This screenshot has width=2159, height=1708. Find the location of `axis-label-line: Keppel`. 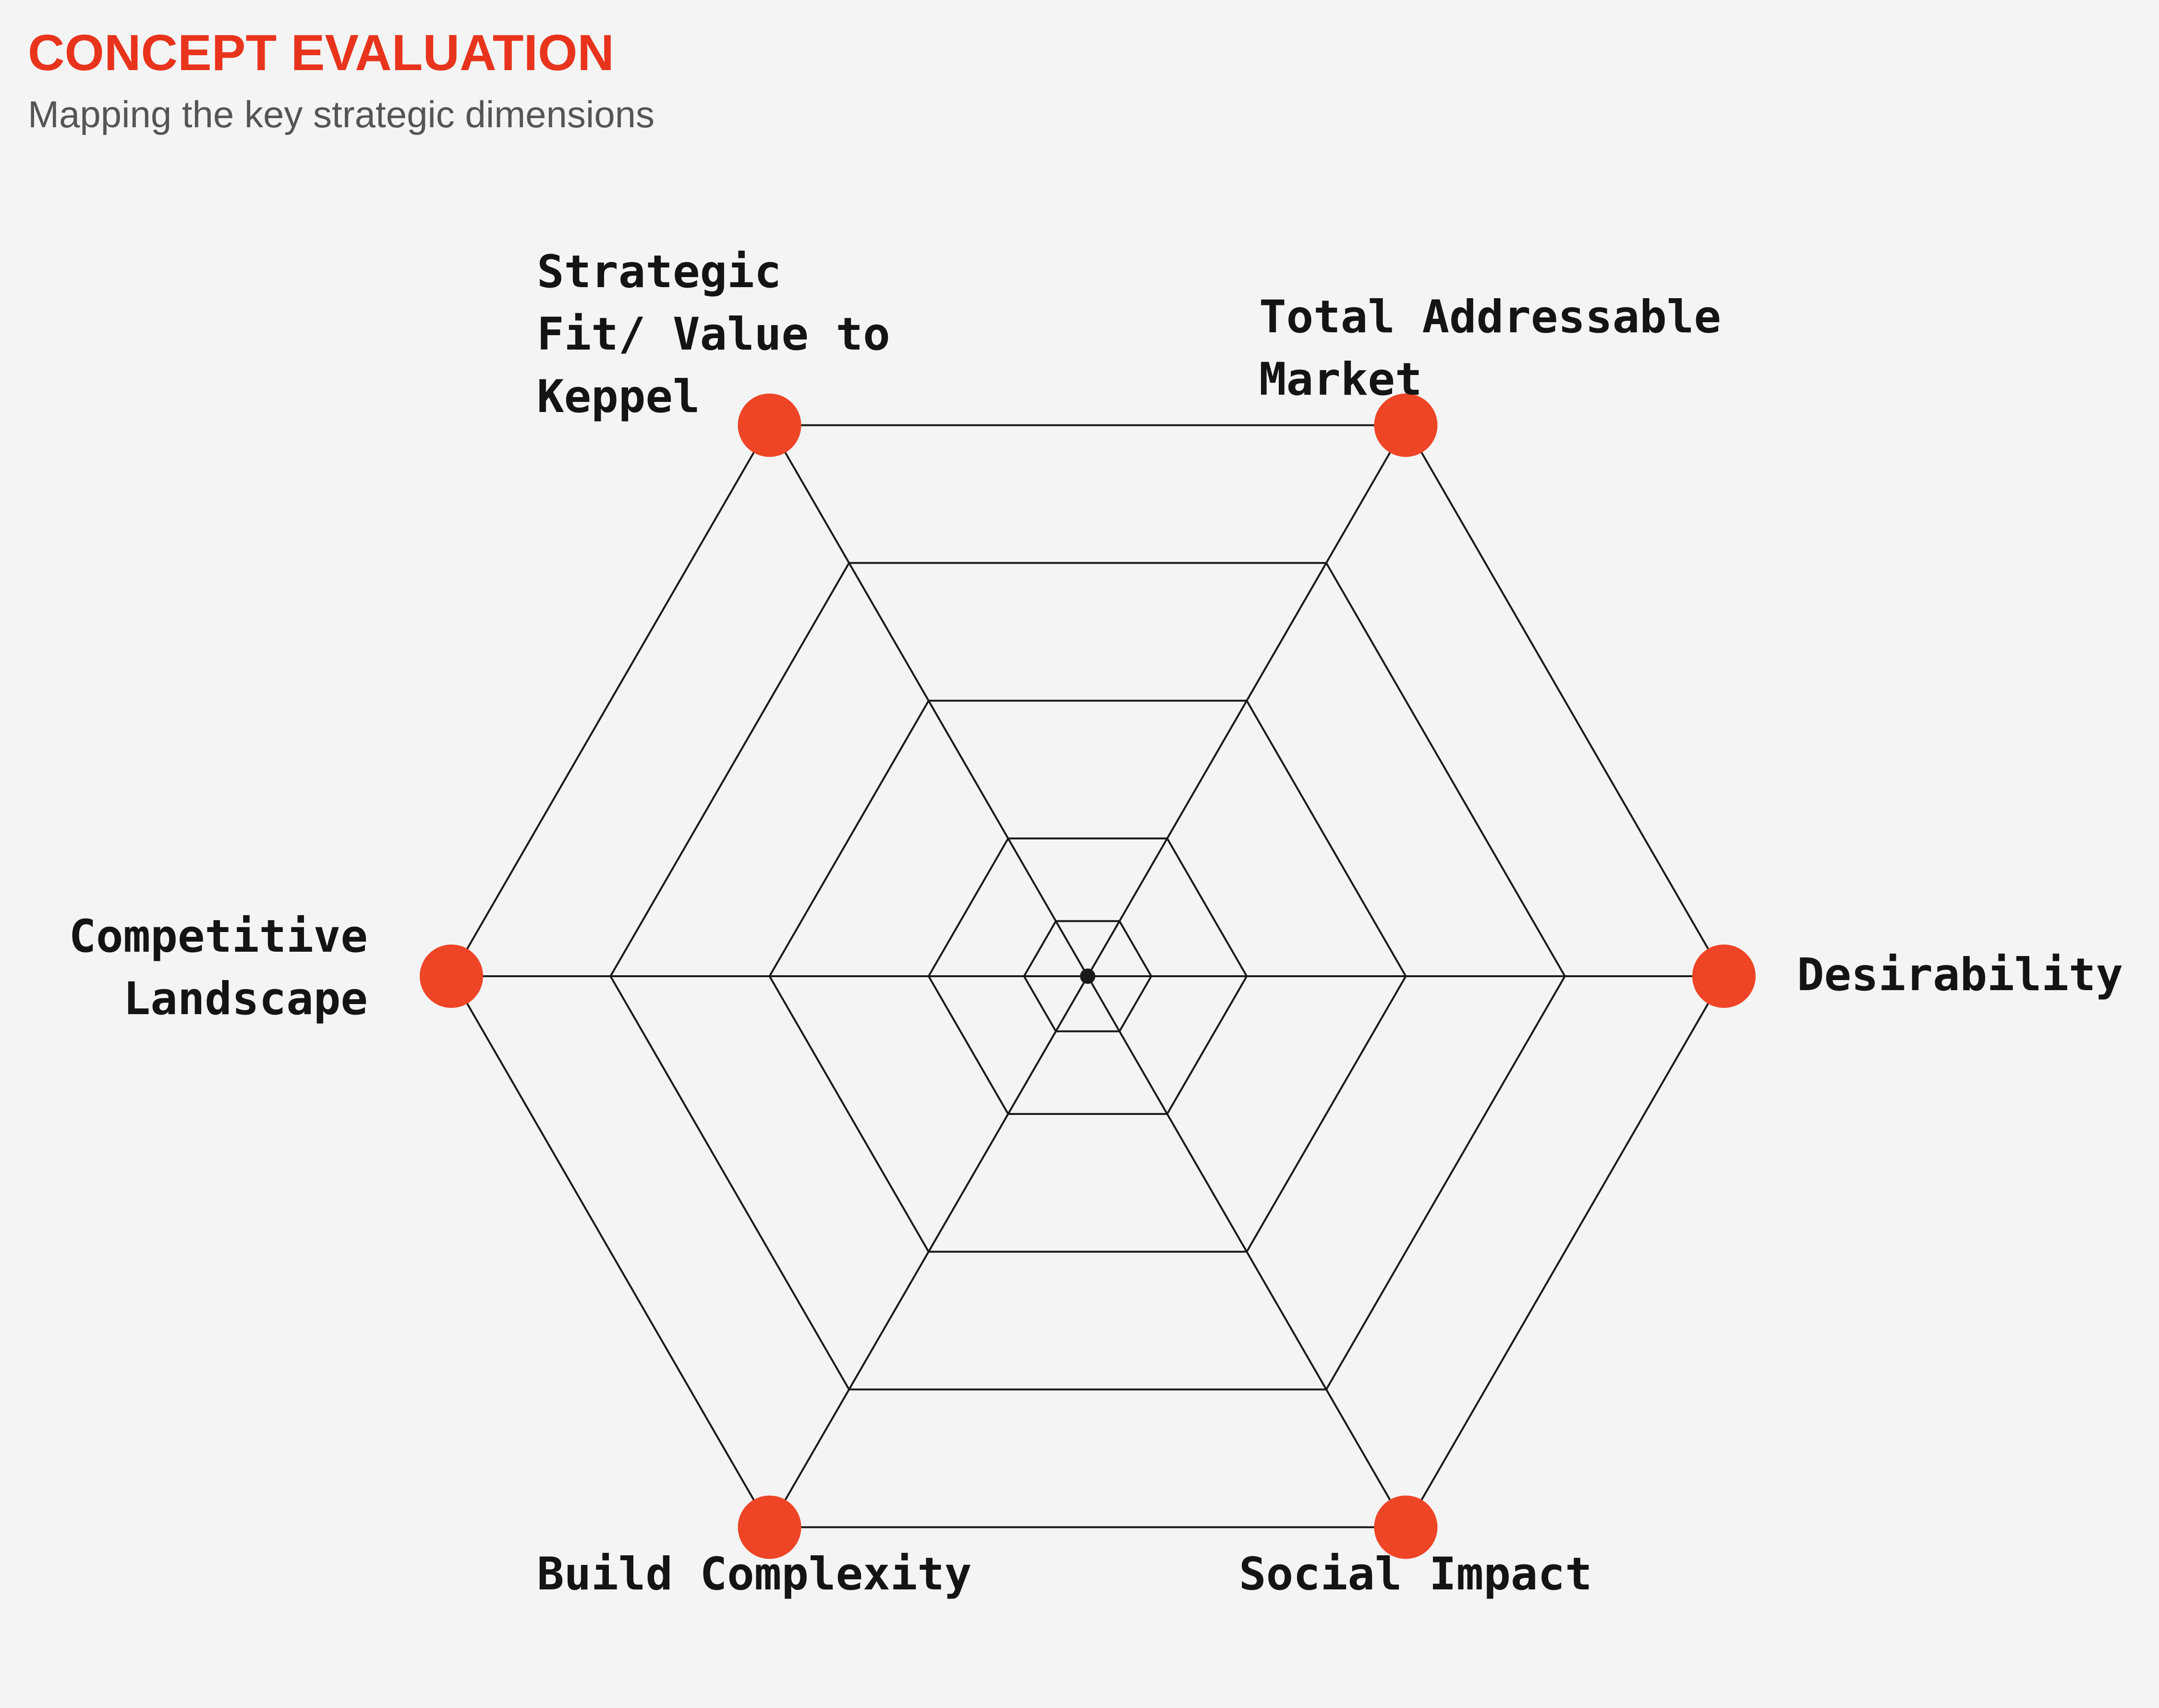

axis-label-line: Keppel is located at coordinates (618, 397).